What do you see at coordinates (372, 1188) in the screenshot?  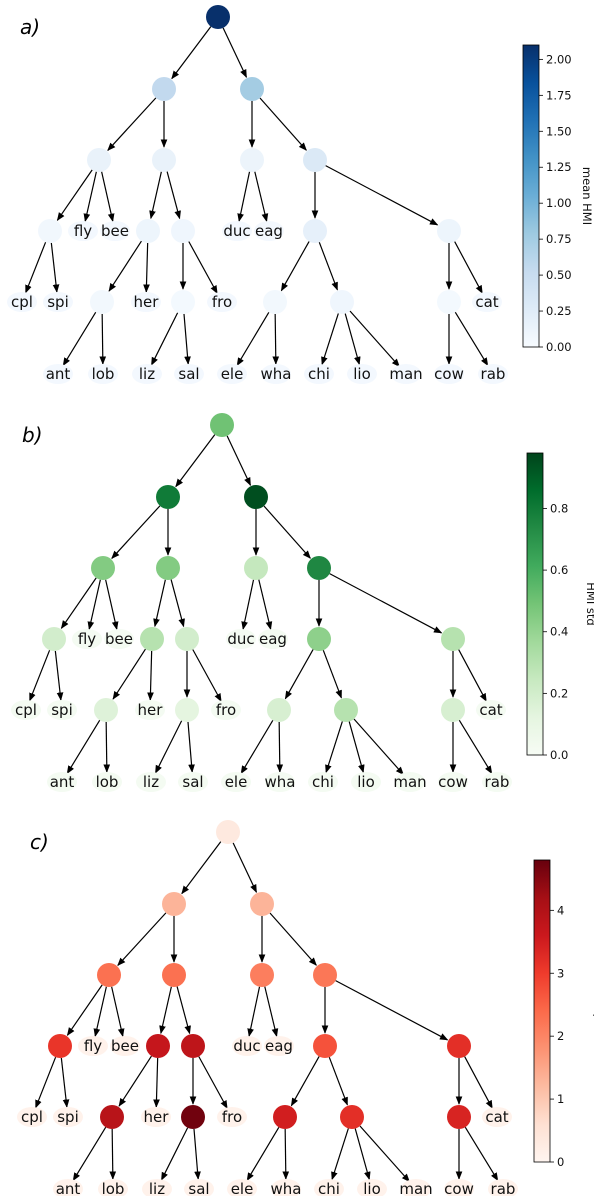 I see `leaf-label-lio: lio` at bounding box center [372, 1188].